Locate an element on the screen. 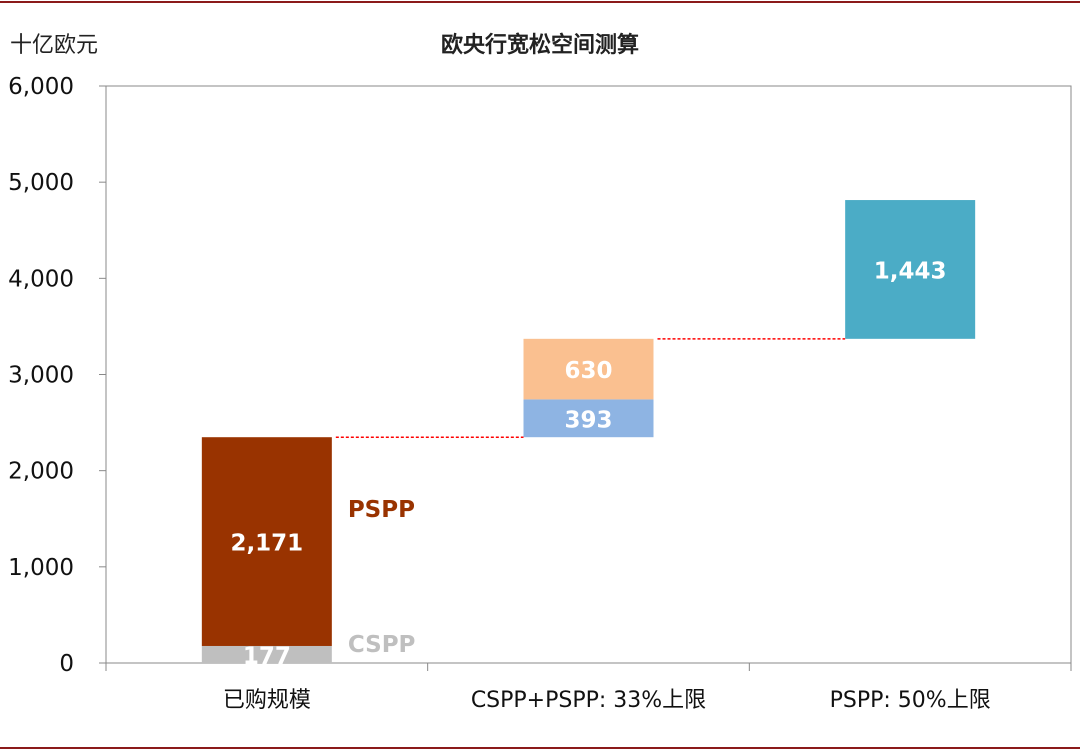 Image resolution: width=1080 pixels, height=751 pixels. bar-data-label: 1,443 is located at coordinates (910, 271).